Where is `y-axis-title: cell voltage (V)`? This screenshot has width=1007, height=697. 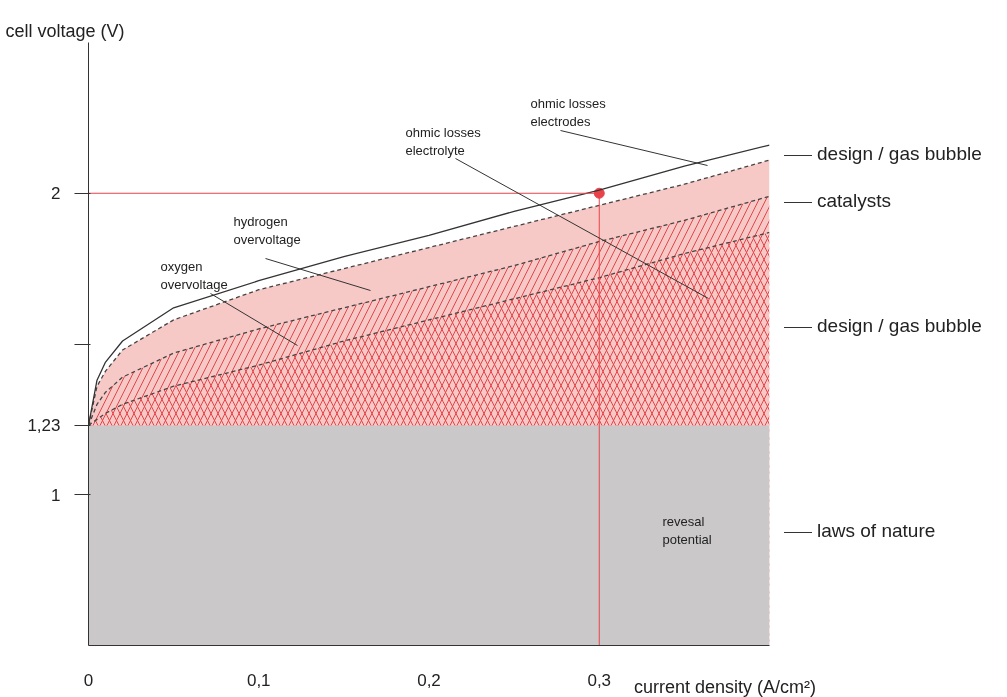
y-axis-title: cell voltage (V) is located at coordinates (65, 30).